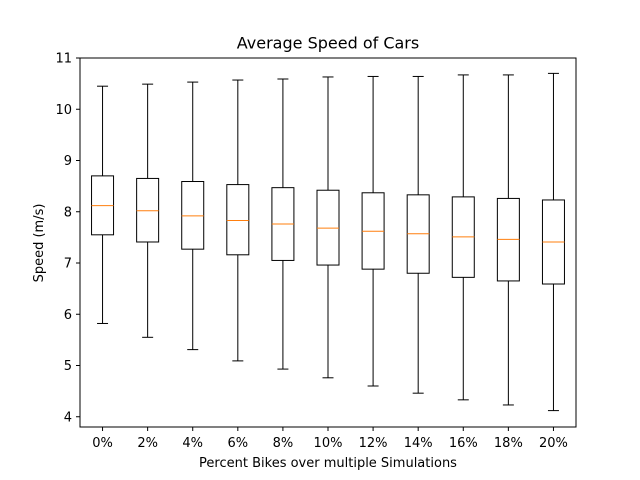  Describe the element at coordinates (39, 243) in the screenshot. I see `y-axis-title: Speed (m/s)` at that location.